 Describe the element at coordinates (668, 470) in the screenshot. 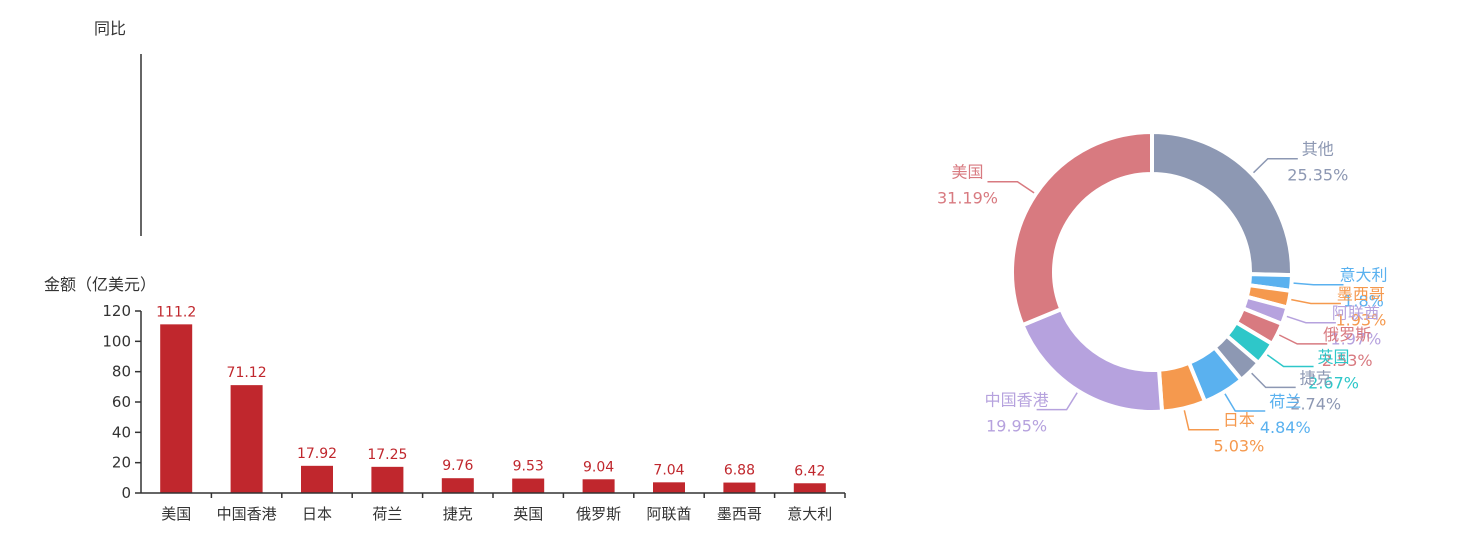

I see `bar-value-label: 7.04` at that location.